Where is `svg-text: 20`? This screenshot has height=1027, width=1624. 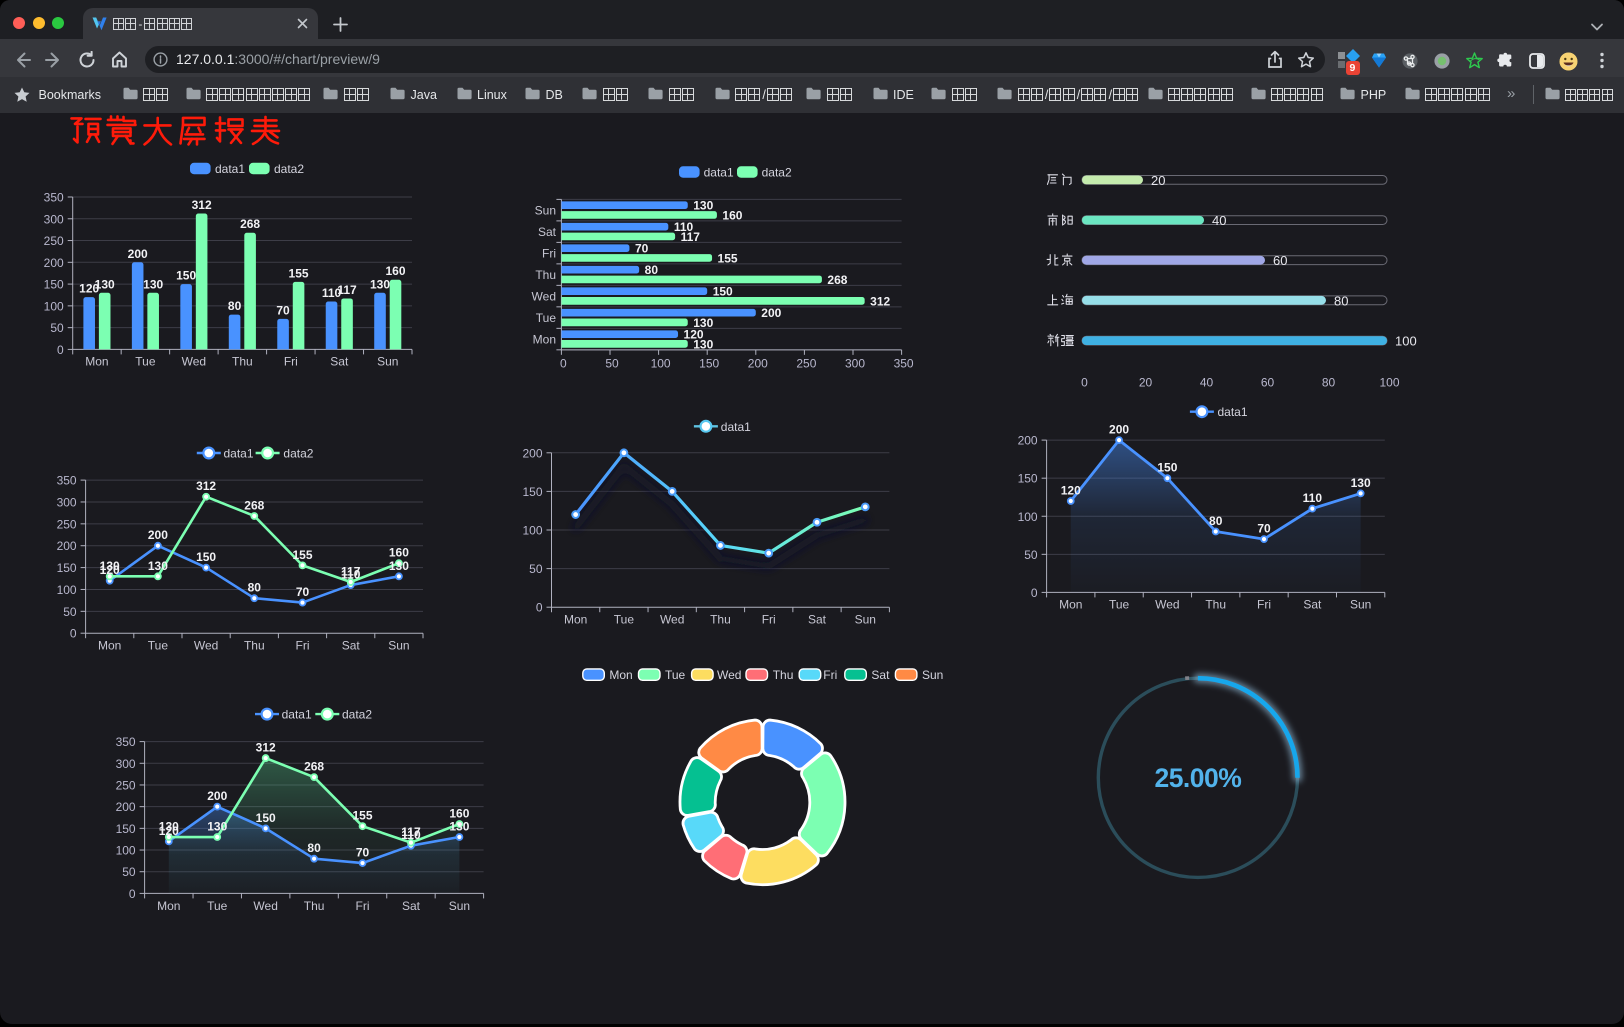 svg-text: 20 is located at coordinates (1146, 382).